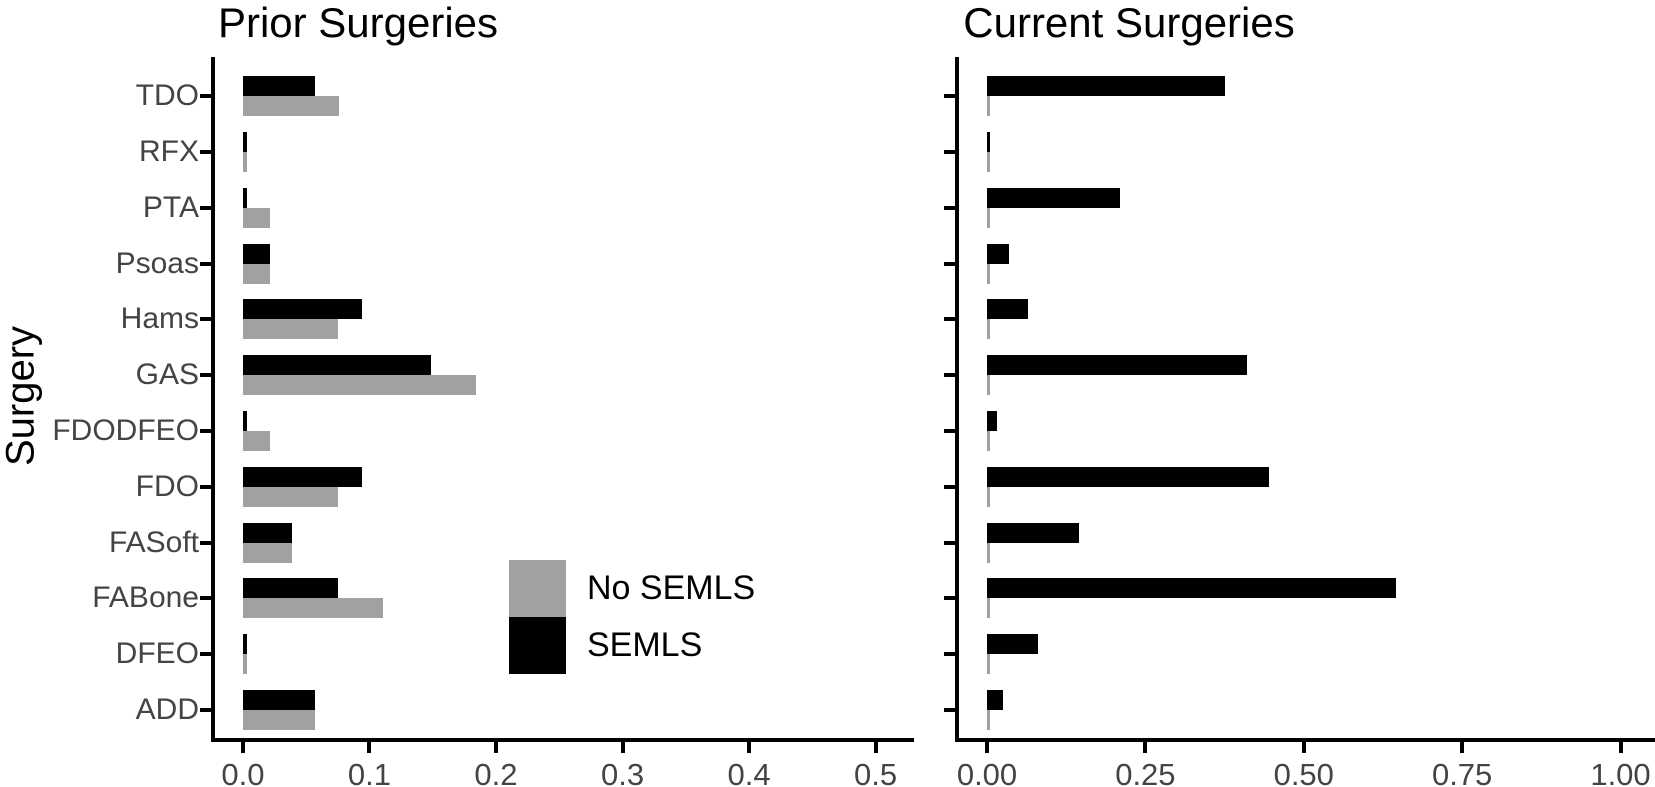  Describe the element at coordinates (496, 772) in the screenshot. I see `x-tick-label-0-2: 0.2` at that location.